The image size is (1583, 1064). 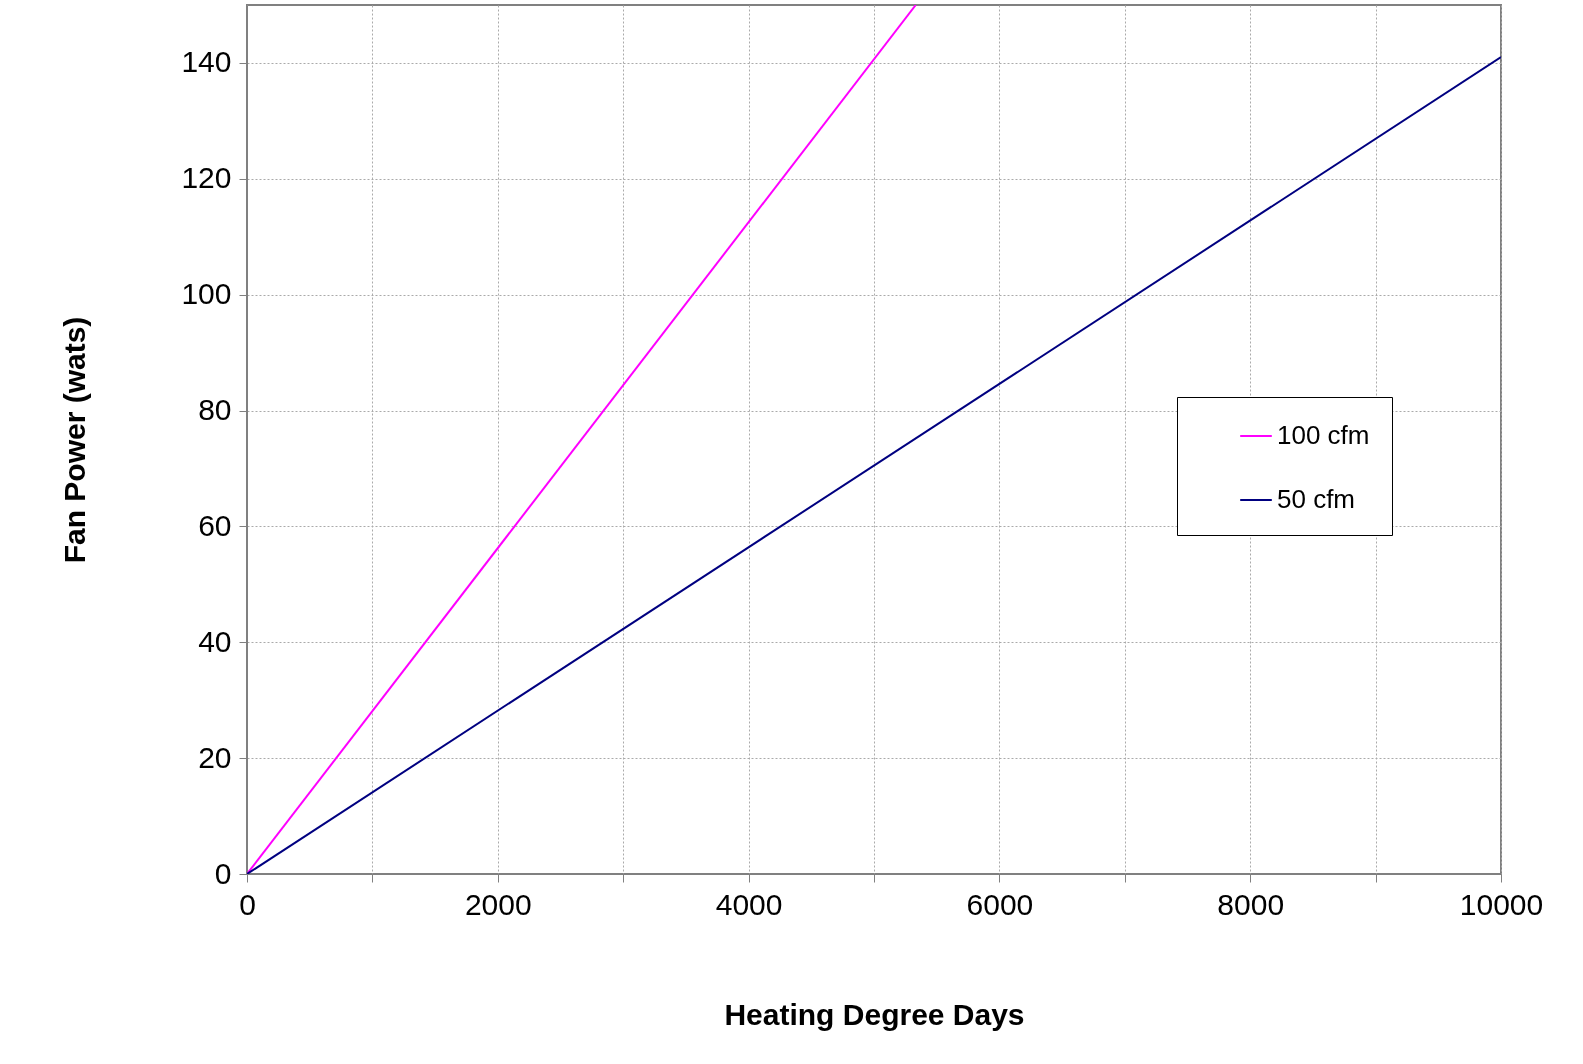 What do you see at coordinates (206, 294) in the screenshot?
I see `y-tick-label: 100` at bounding box center [206, 294].